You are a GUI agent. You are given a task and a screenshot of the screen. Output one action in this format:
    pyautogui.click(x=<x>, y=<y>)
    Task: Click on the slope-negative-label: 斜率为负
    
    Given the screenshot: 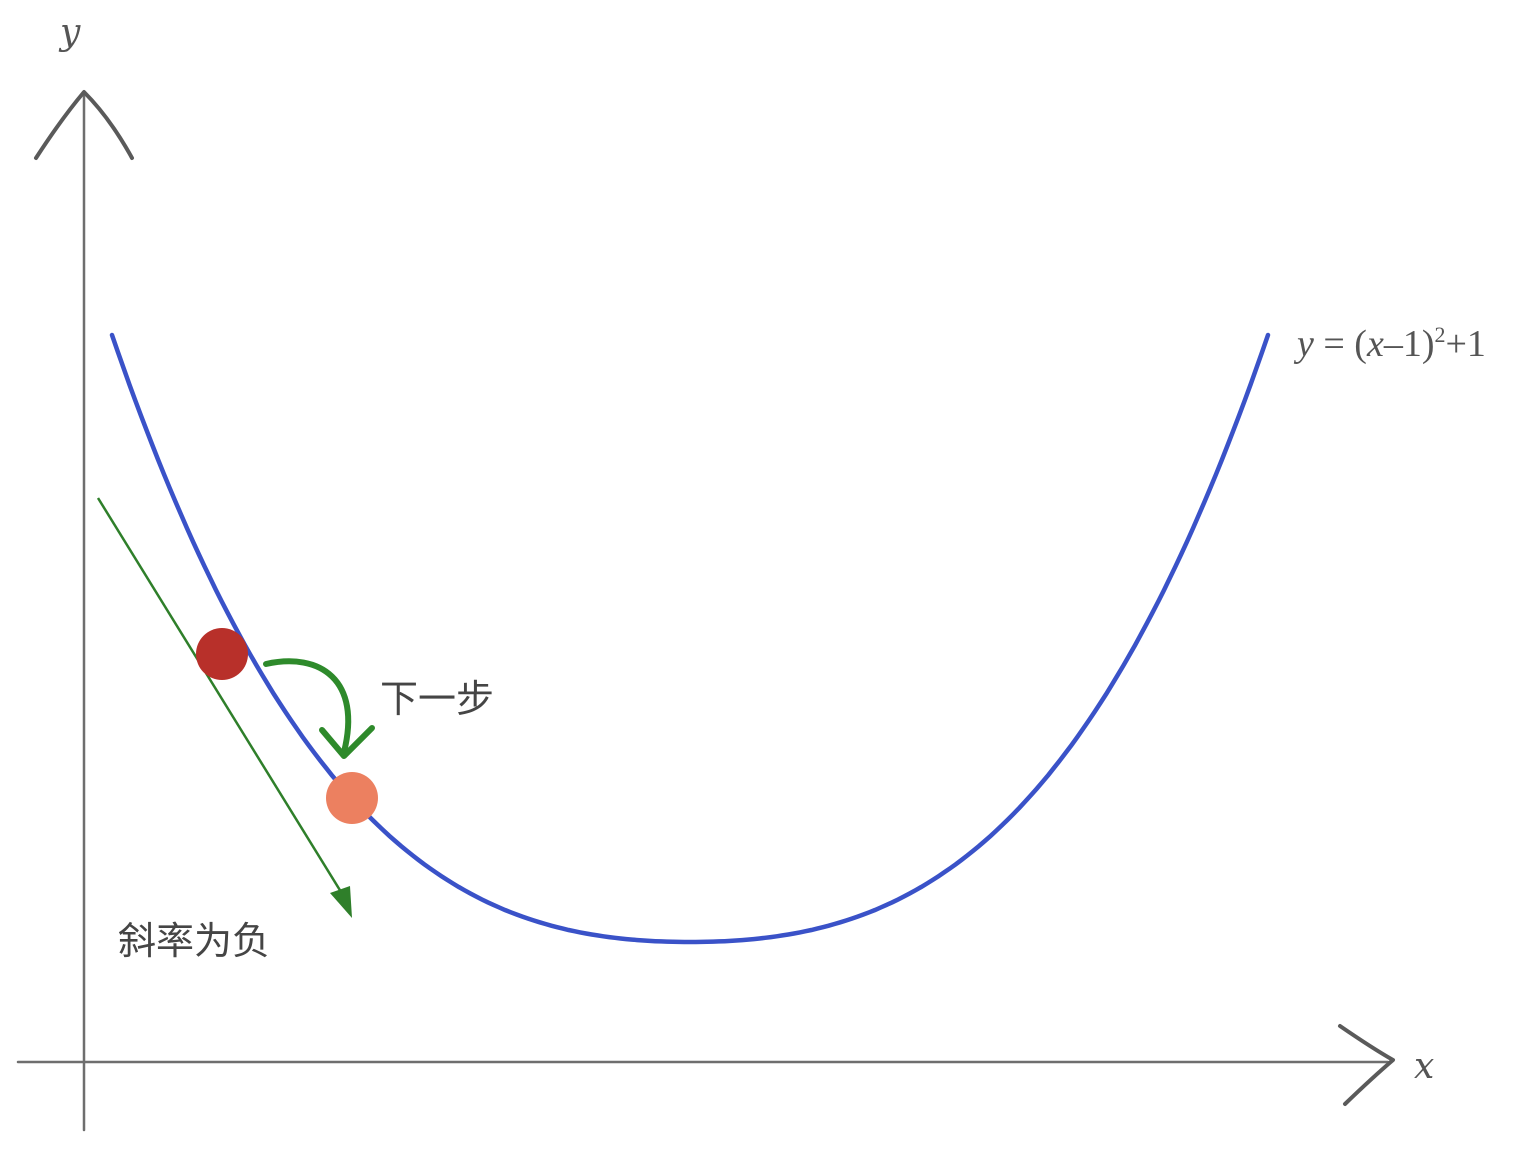 What is the action you would take?
    pyautogui.click(x=194, y=941)
    